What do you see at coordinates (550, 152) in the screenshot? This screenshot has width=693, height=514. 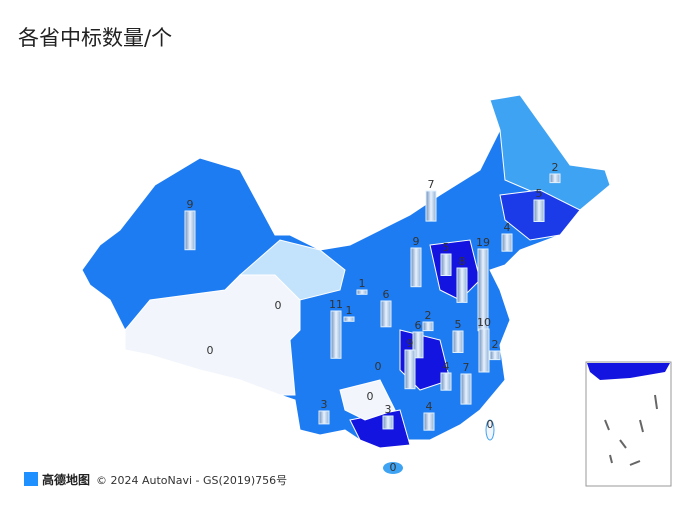 I see `region-sky` at bounding box center [550, 152].